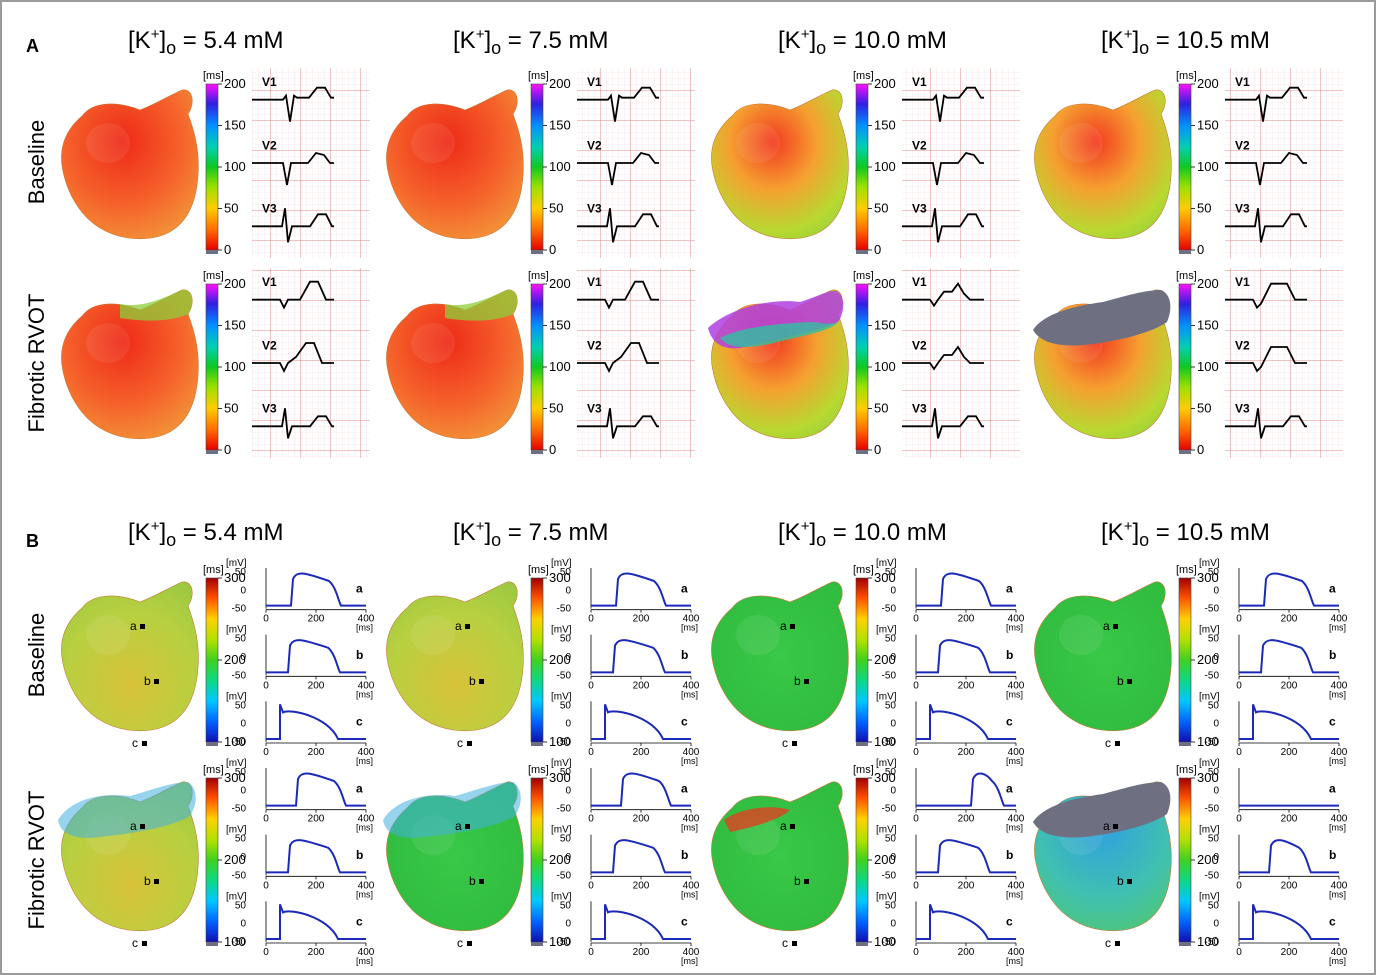 The height and width of the screenshot is (975, 1376). I want to click on colorbar-tick-label: 150, so click(885, 325).